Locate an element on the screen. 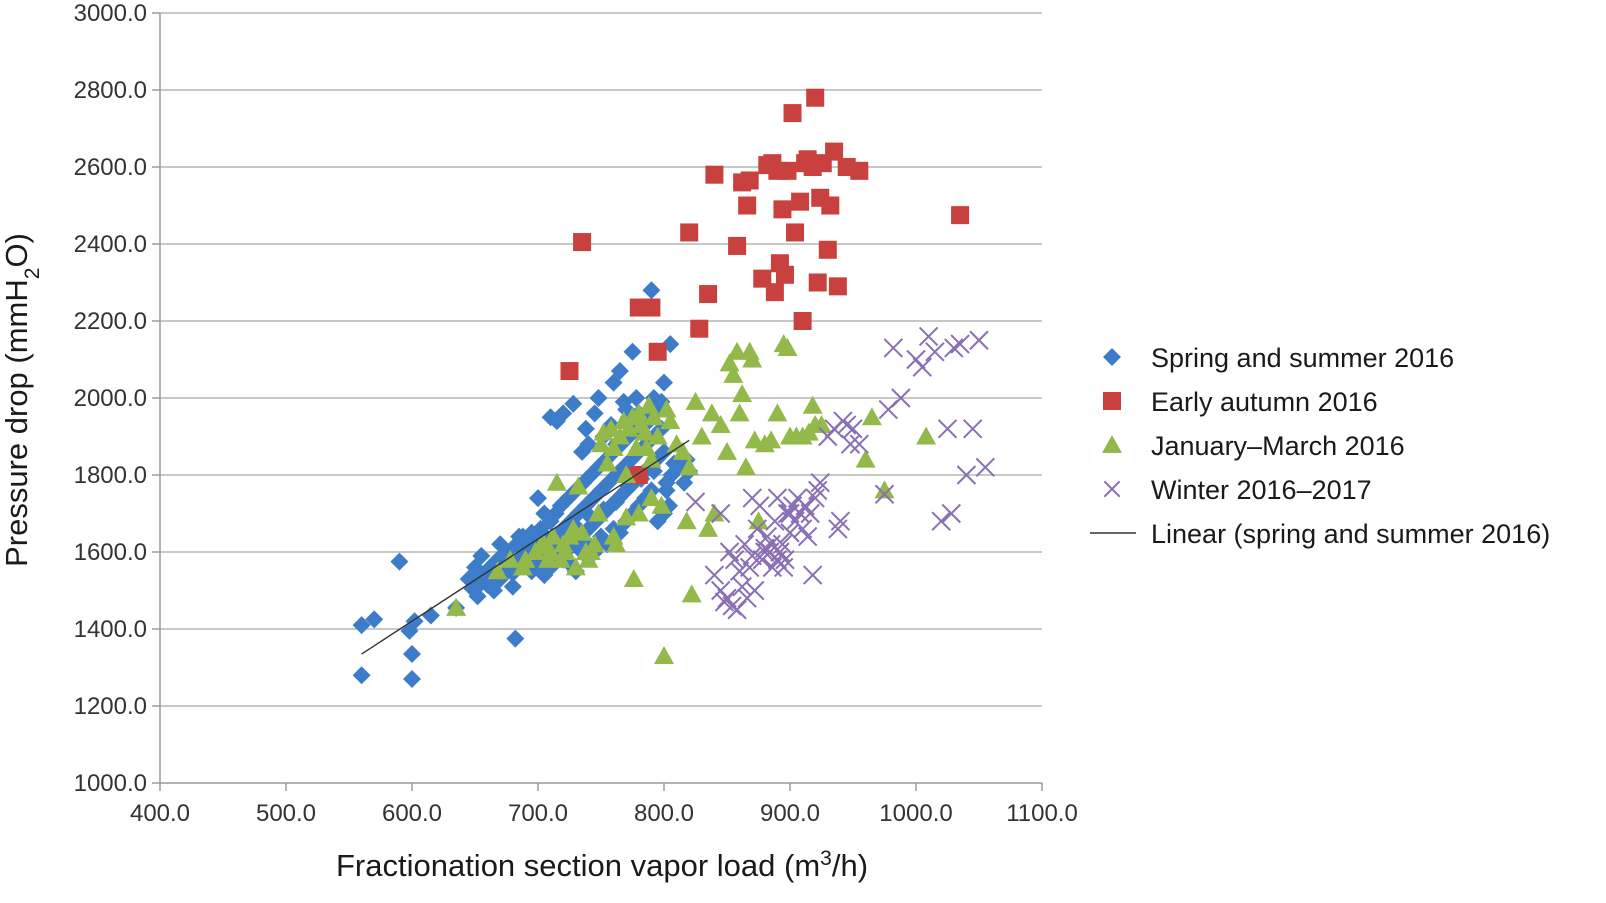 The width and height of the screenshot is (1606, 903). y-tick-label: 1800.0 is located at coordinates (110, 475).